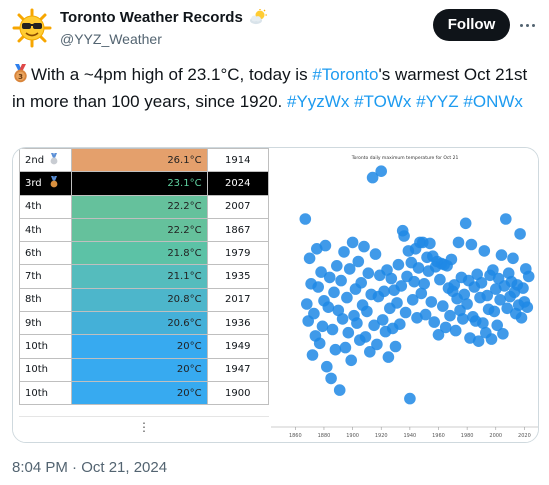 The height and width of the screenshot is (485, 549). Describe the element at coordinates (437, 101) in the screenshot. I see `hashtag-link: #YYZ` at that location.